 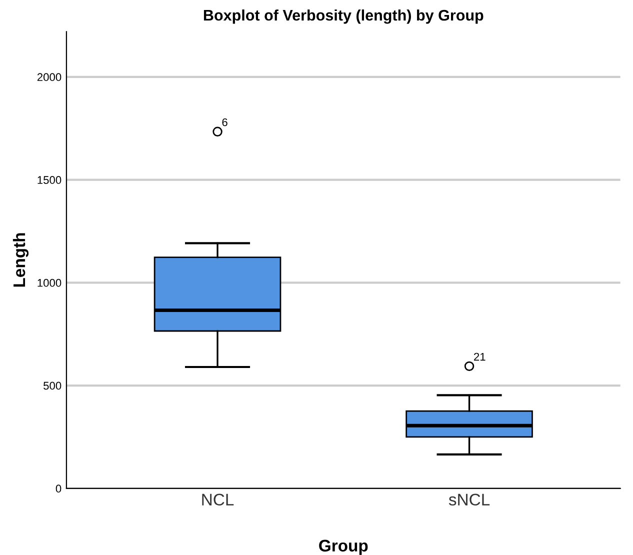 I want to click on x-tick-label: NCL, so click(x=218, y=500).